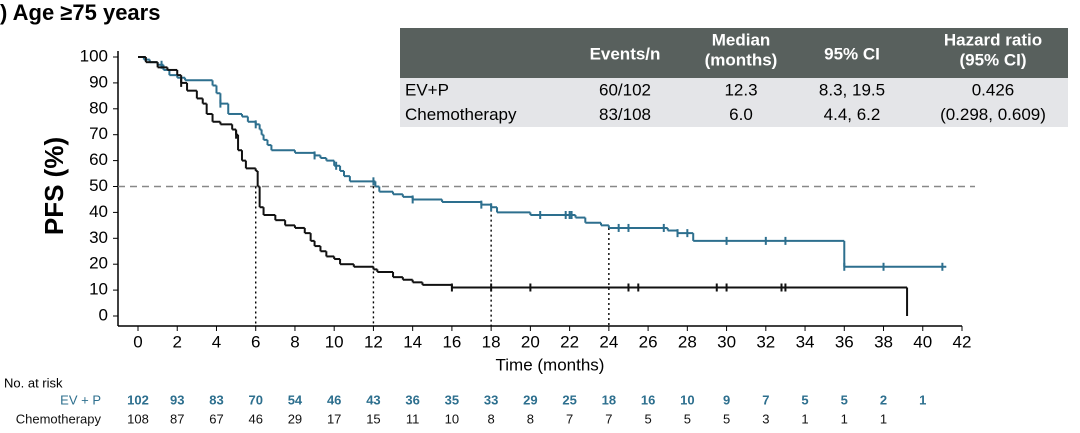  I want to click on table-cell: 83/108, so click(625, 114).